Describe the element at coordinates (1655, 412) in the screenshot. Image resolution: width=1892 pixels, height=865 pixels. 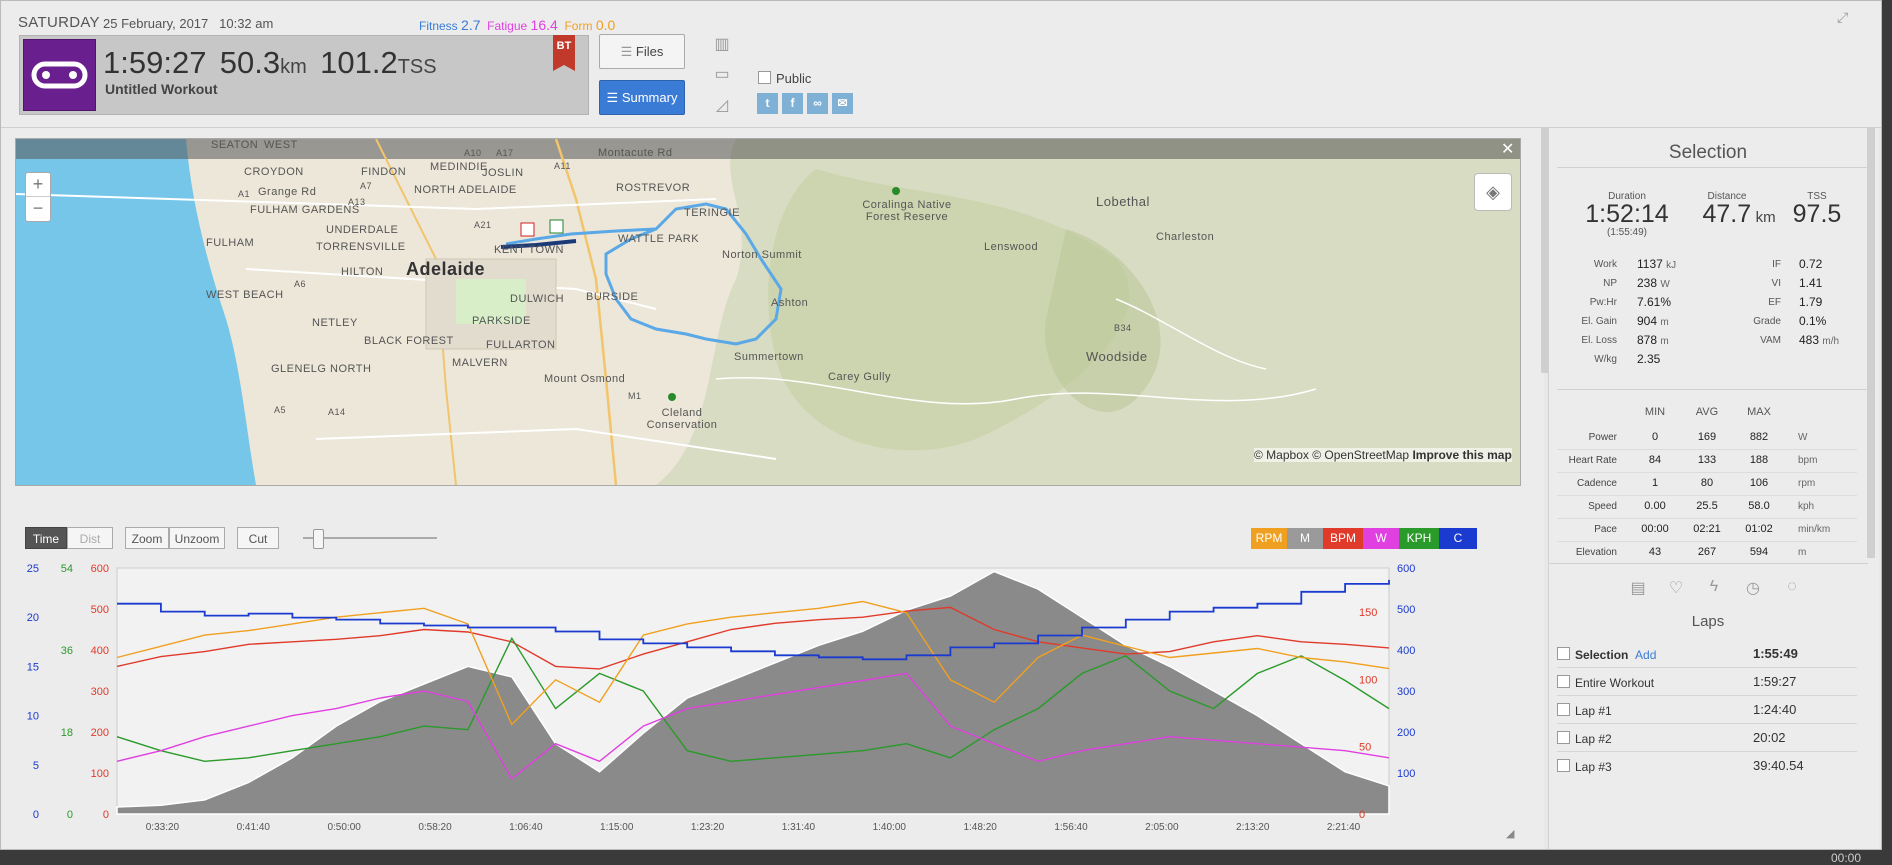
I see `column-header: MIN` at that location.